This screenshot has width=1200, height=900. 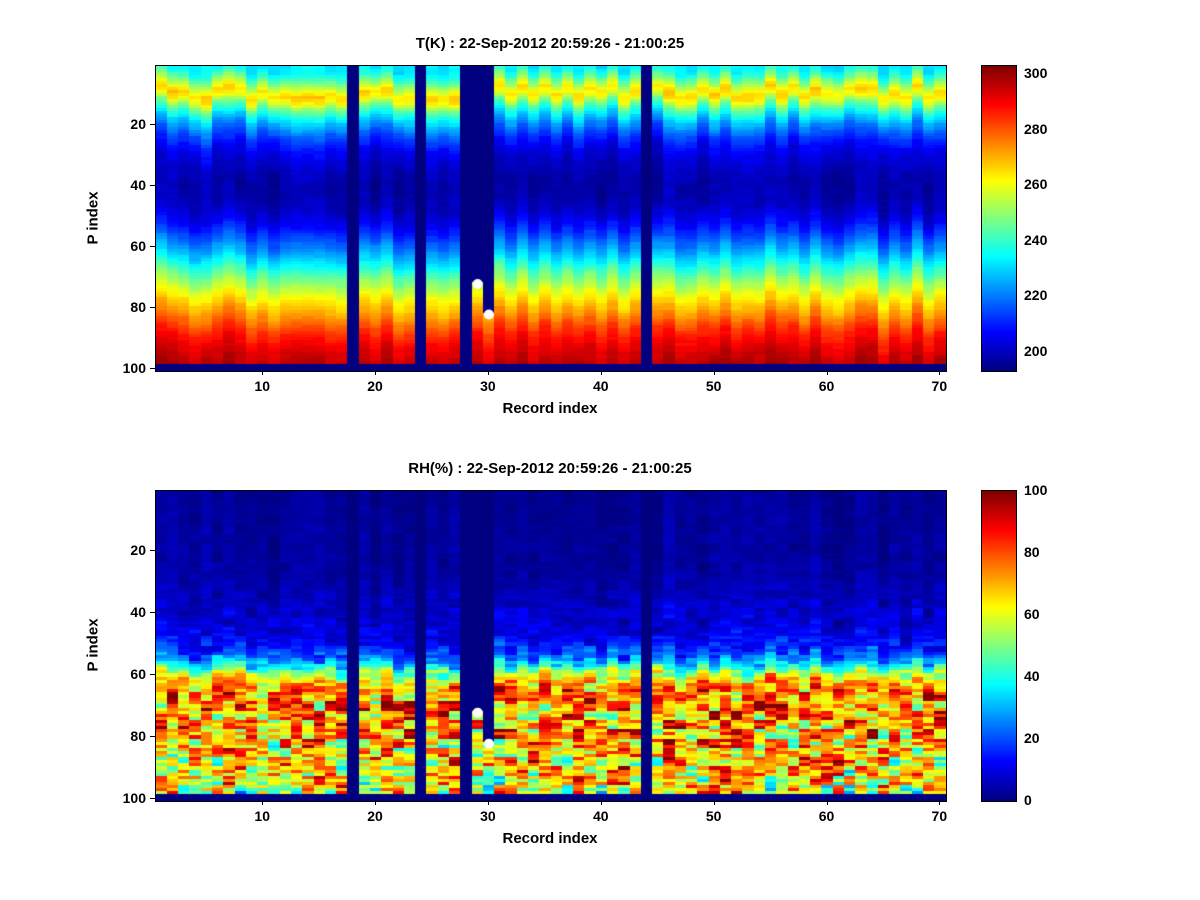 What do you see at coordinates (1036, 184) in the screenshot?
I see `colorbar-tick-label: 260` at bounding box center [1036, 184].